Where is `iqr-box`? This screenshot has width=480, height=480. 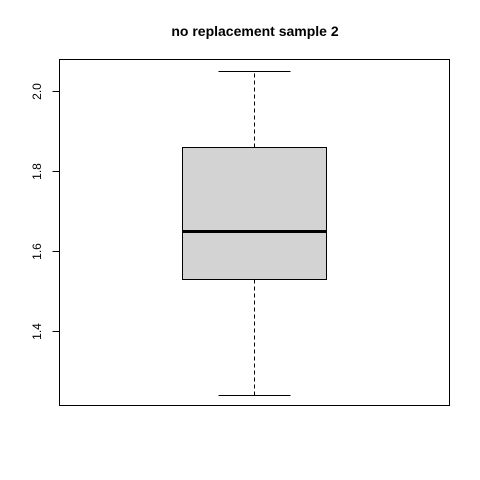
iqr-box is located at coordinates (254, 213).